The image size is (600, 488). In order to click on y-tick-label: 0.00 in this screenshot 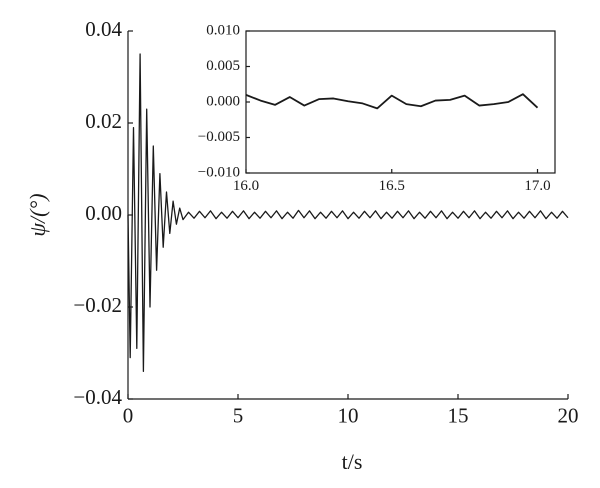, I will do `click(103, 213)`.